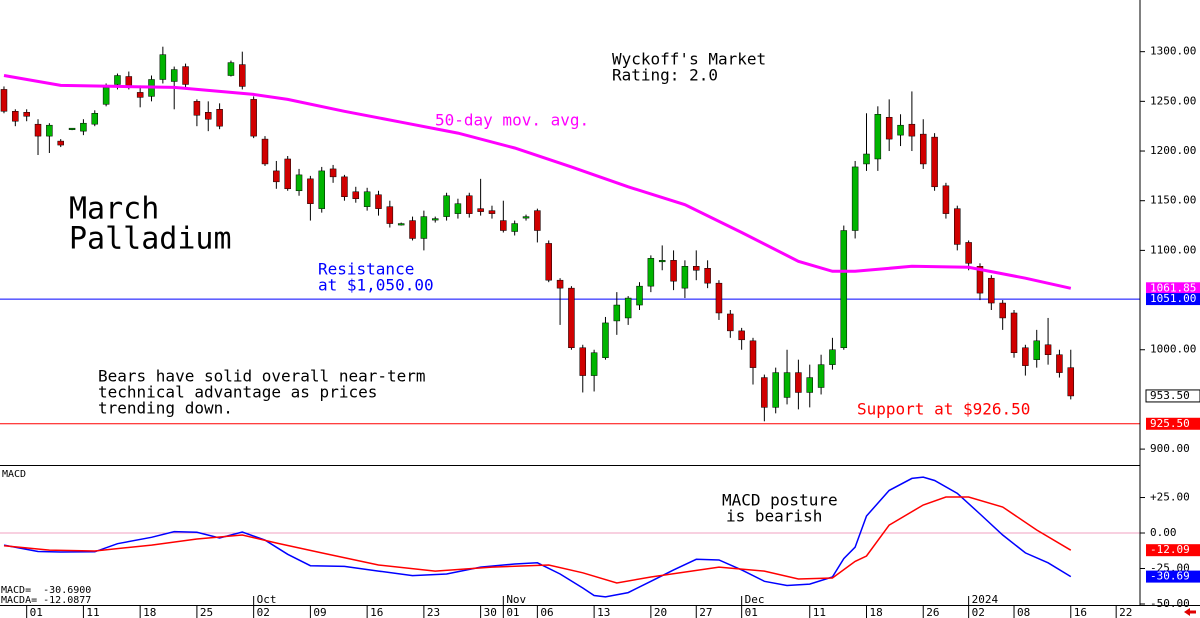  Describe the element at coordinates (46, 600) in the screenshot. I see `readout: MACDA= -12.0877` at that location.